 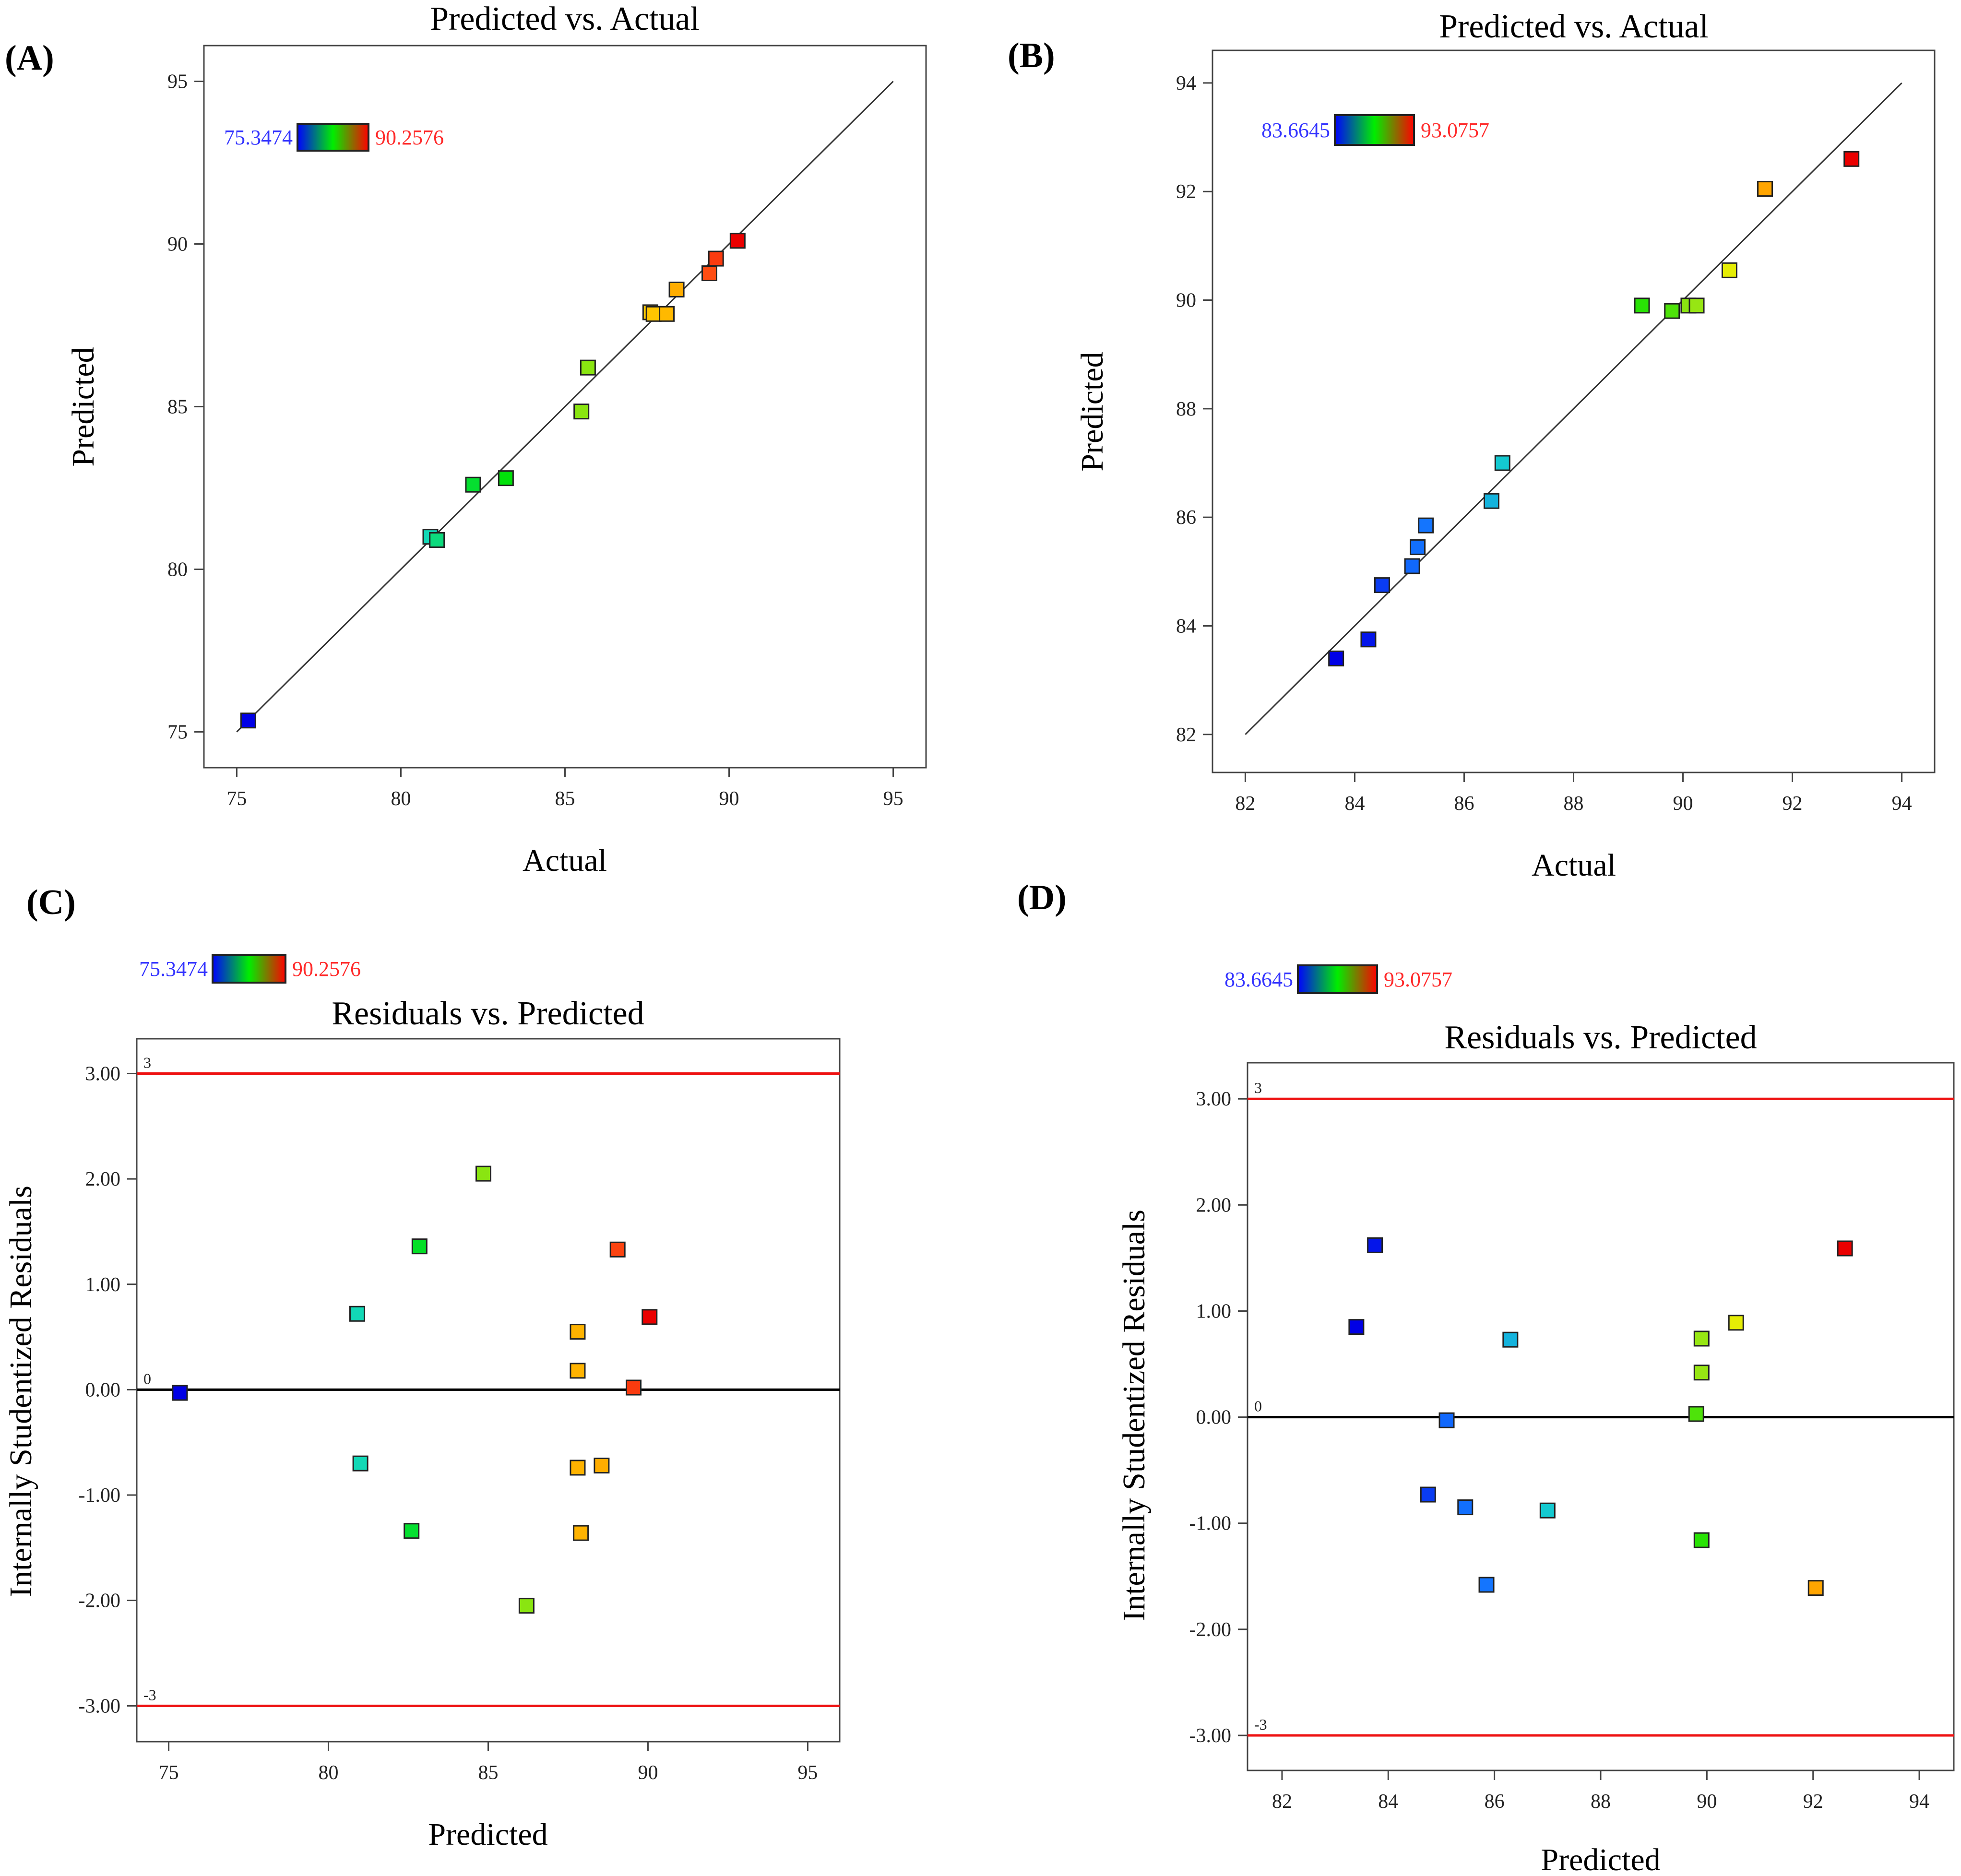 What do you see at coordinates (1495, 1802) in the screenshot?
I see `x-tick-label-d: 86` at bounding box center [1495, 1802].